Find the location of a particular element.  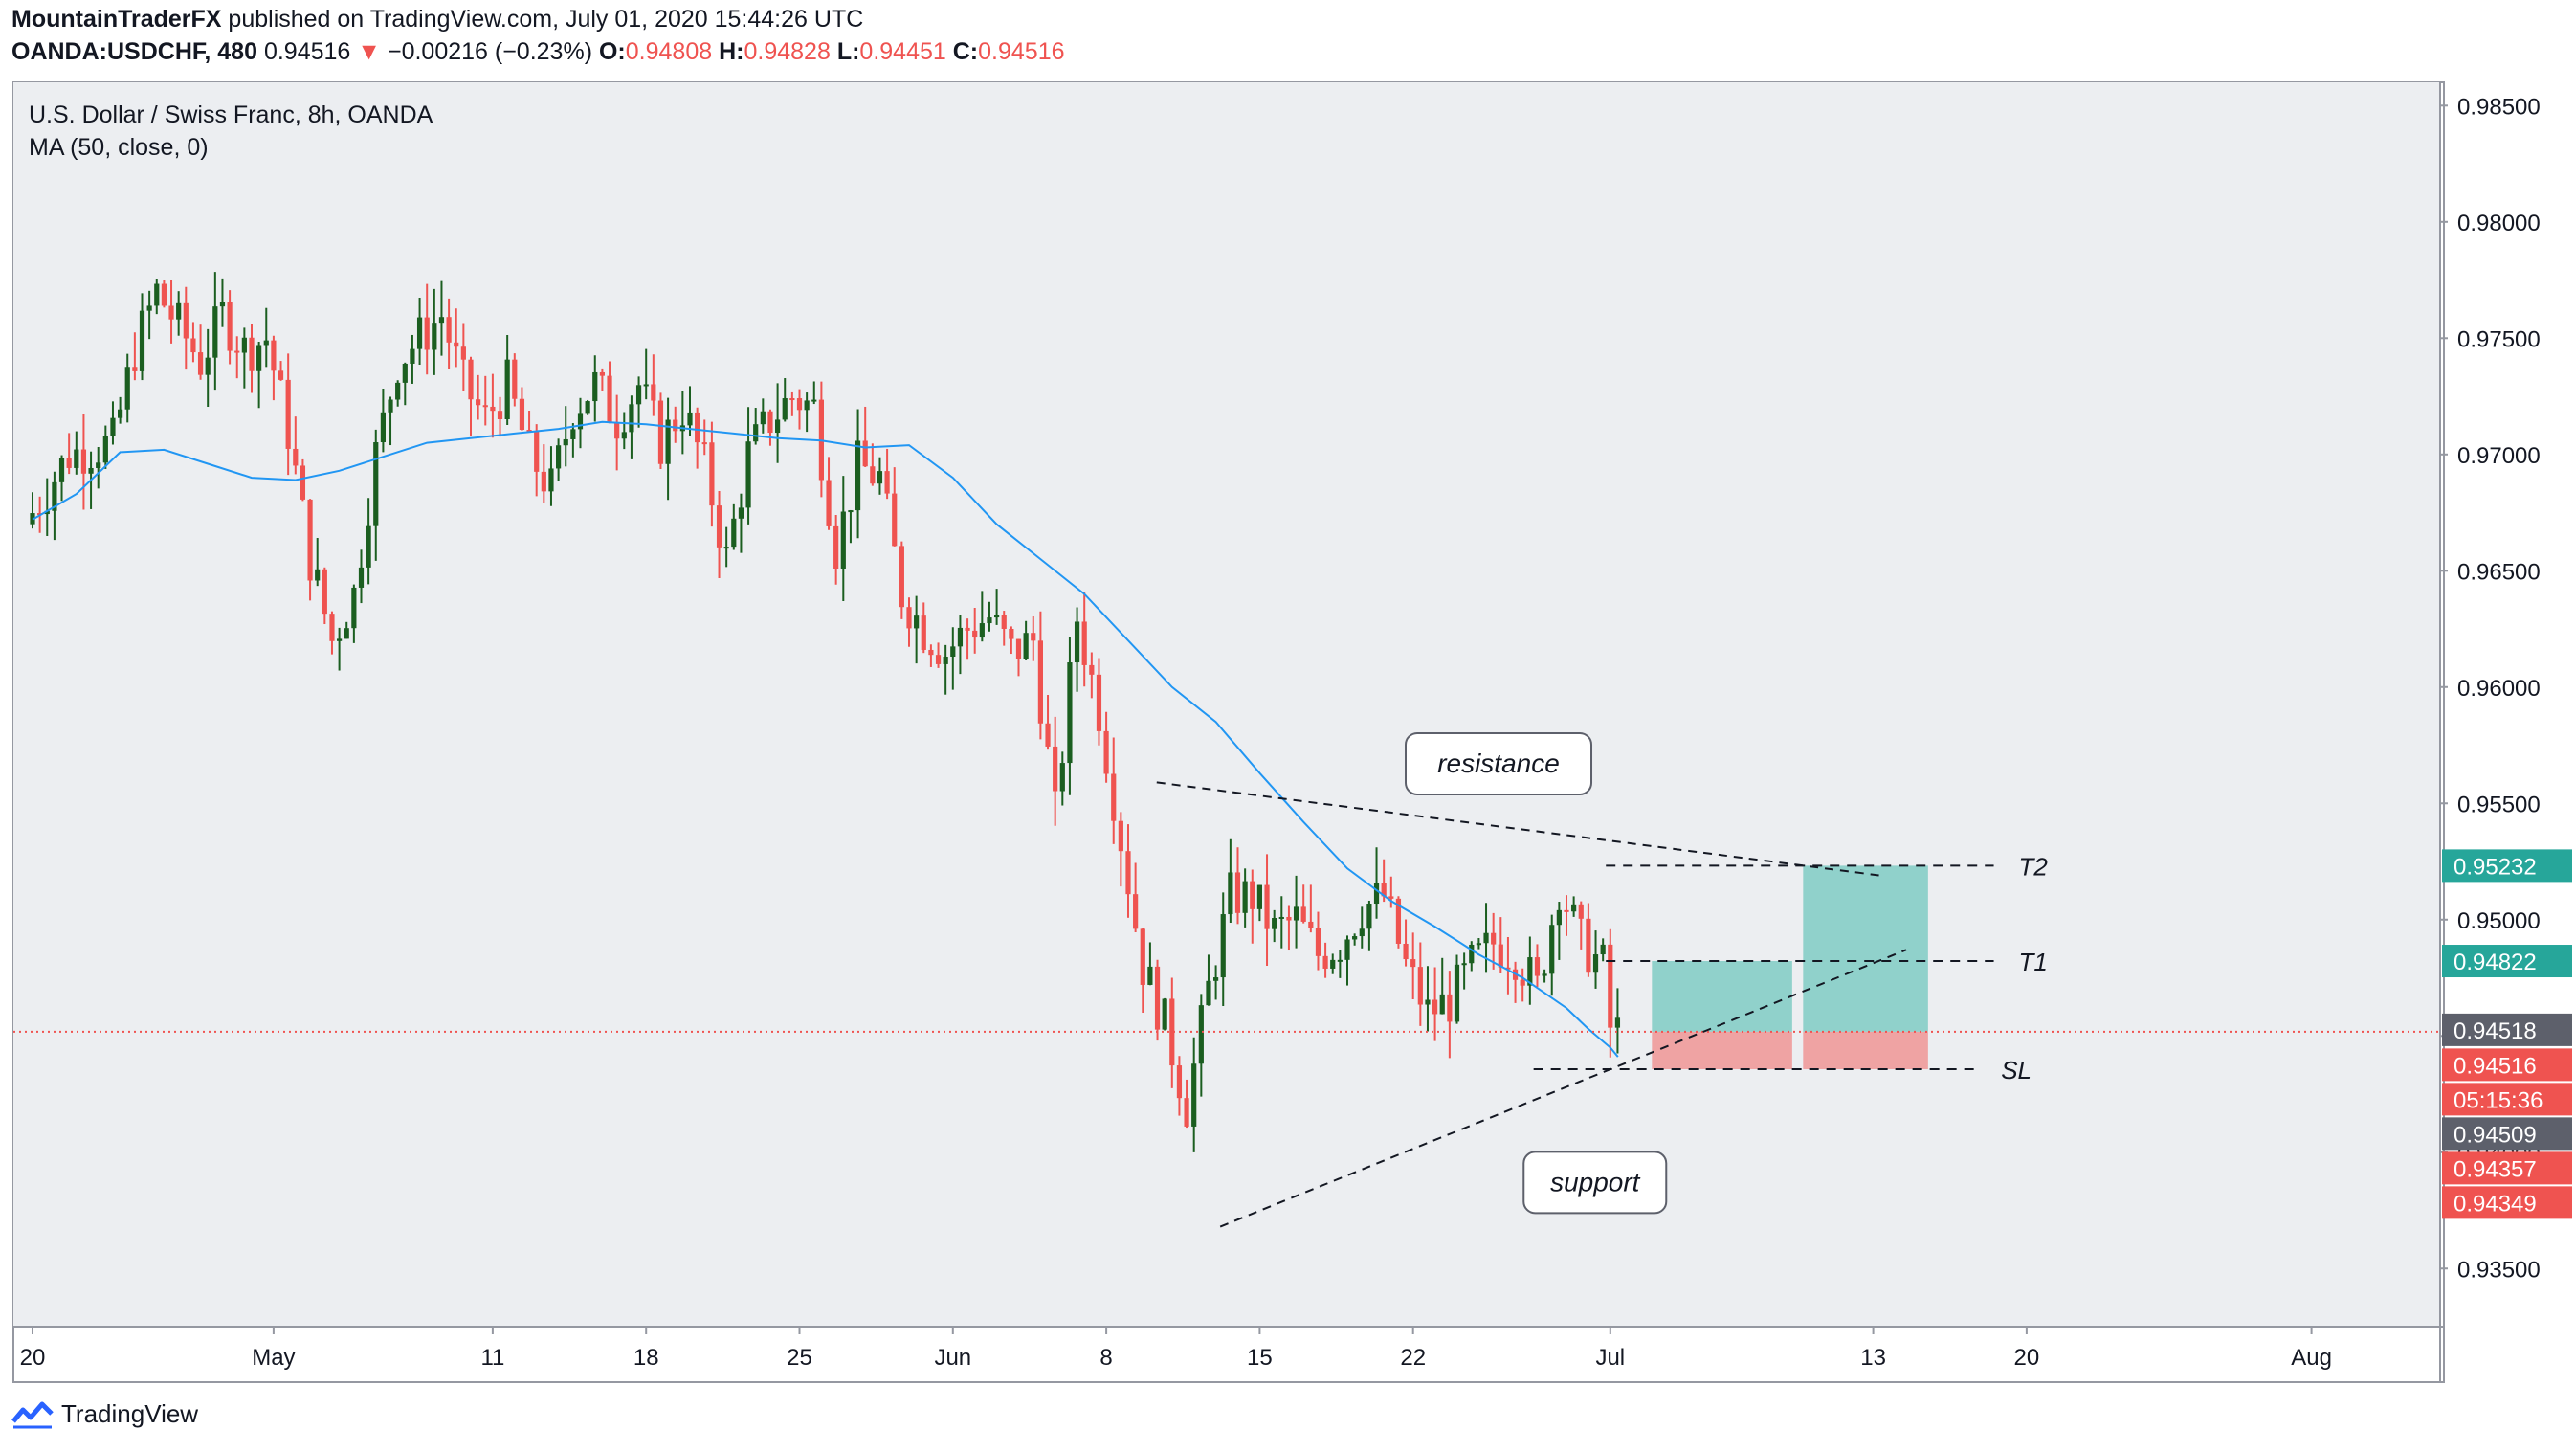

author-name: MountainTraderFX is located at coordinates (116, 19).